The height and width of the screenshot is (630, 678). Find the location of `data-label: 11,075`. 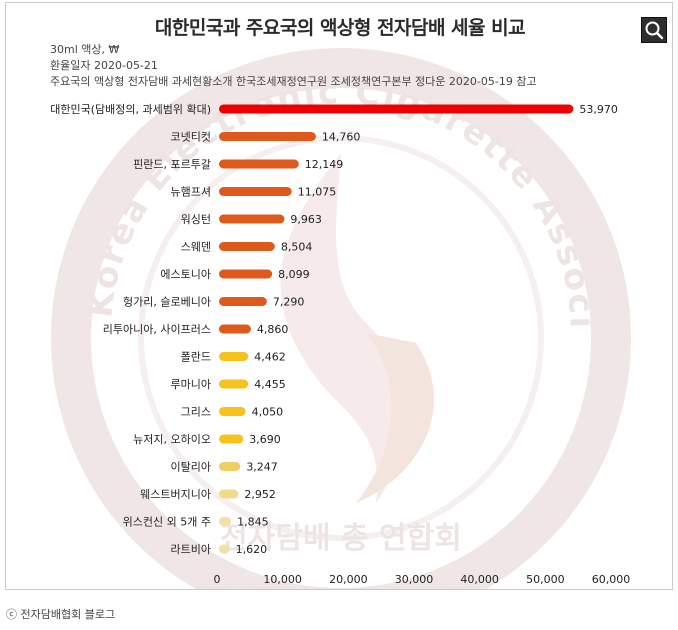

data-label: 11,075 is located at coordinates (317, 192).